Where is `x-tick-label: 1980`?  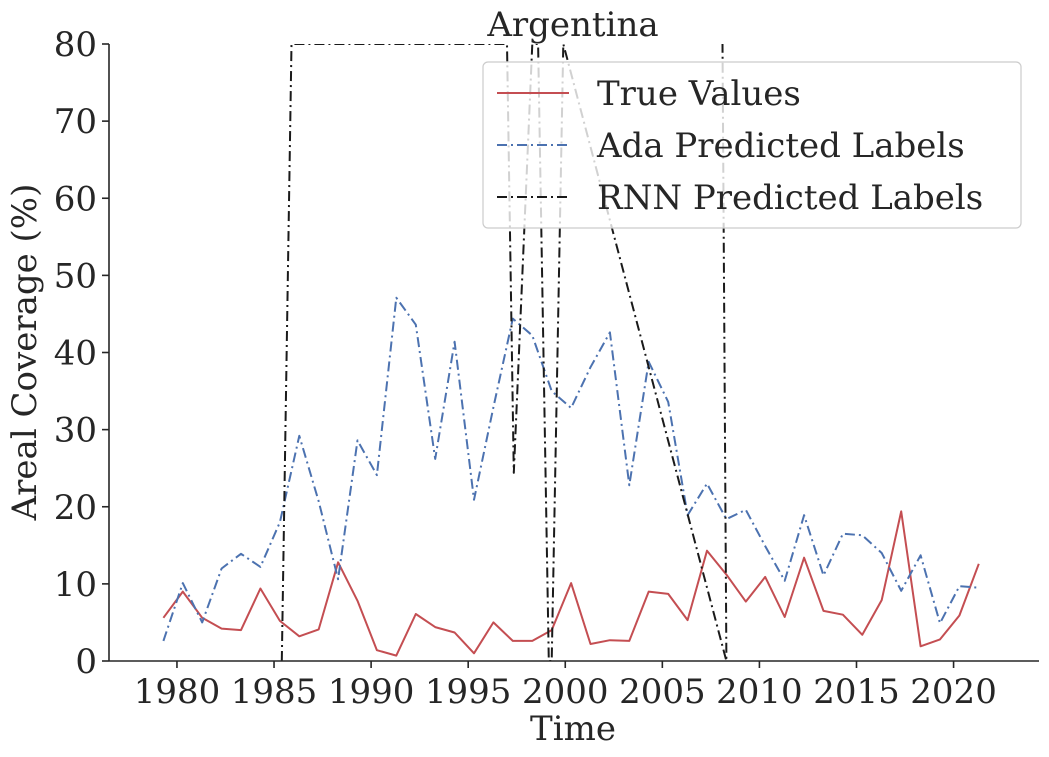 x-tick-label: 1980 is located at coordinates (177, 692).